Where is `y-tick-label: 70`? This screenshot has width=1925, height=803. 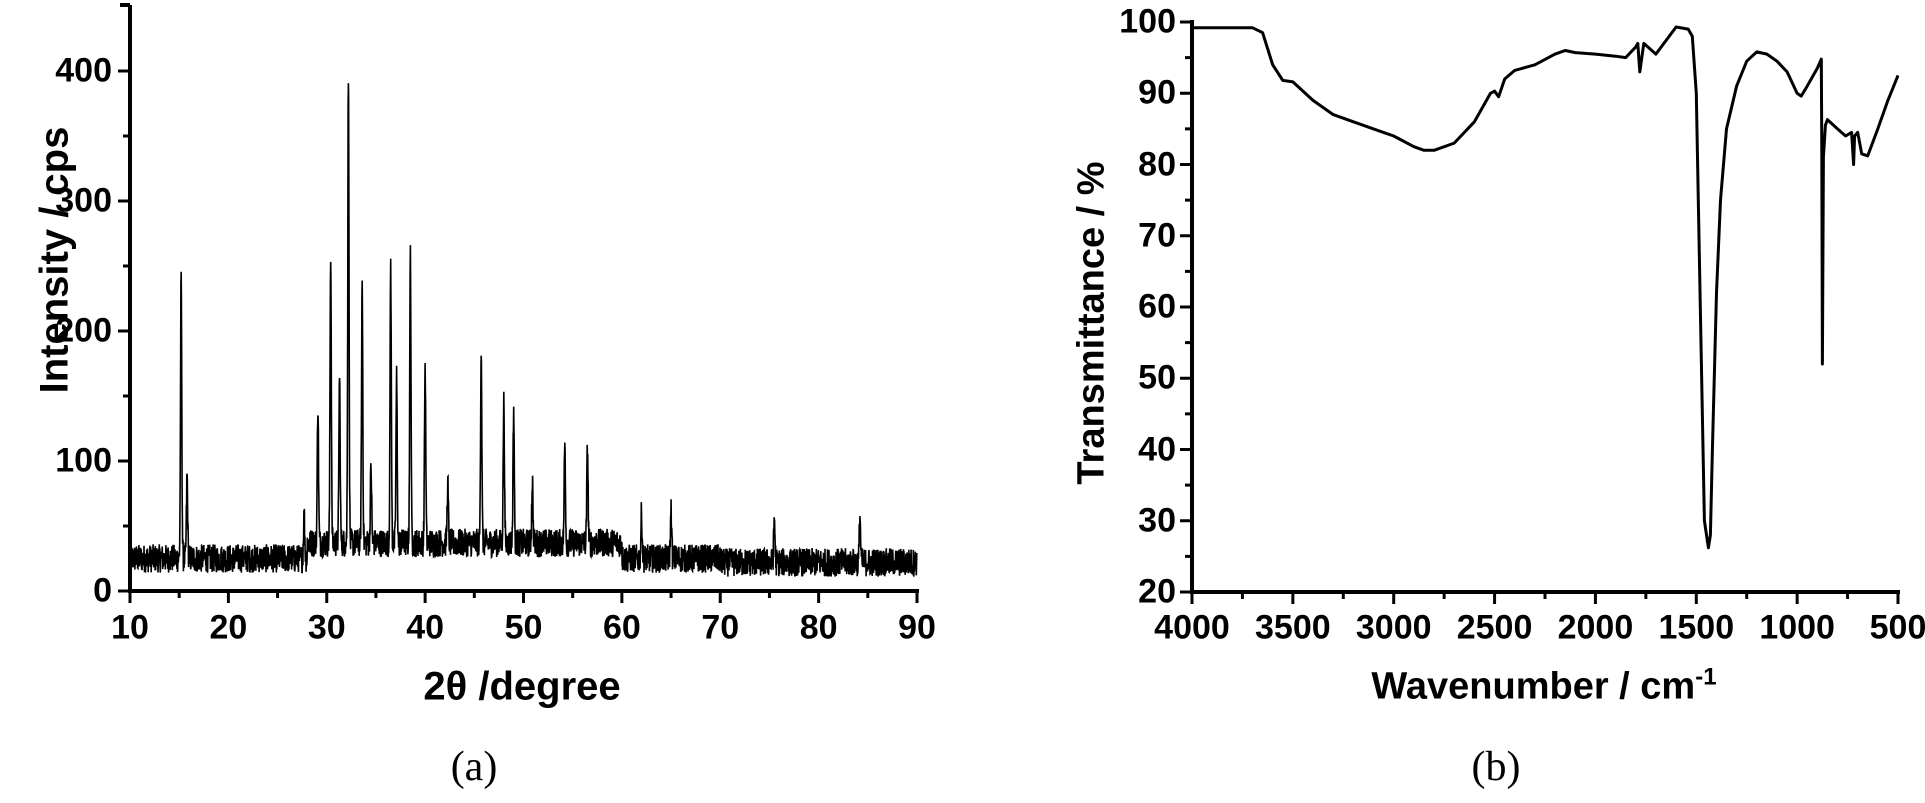
y-tick-label: 70 is located at coordinates (1157, 235).